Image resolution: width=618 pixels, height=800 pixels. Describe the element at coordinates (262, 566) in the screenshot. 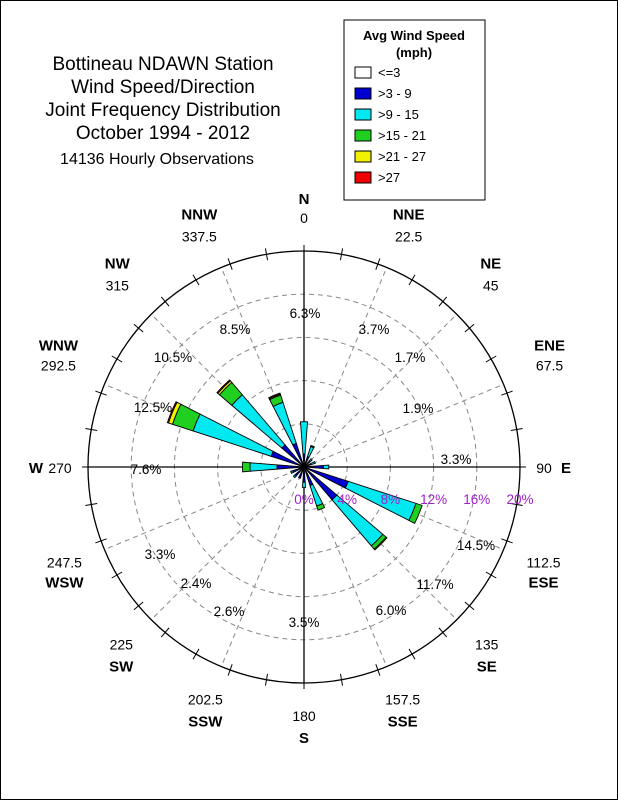

I see `spoke-SSW` at that location.